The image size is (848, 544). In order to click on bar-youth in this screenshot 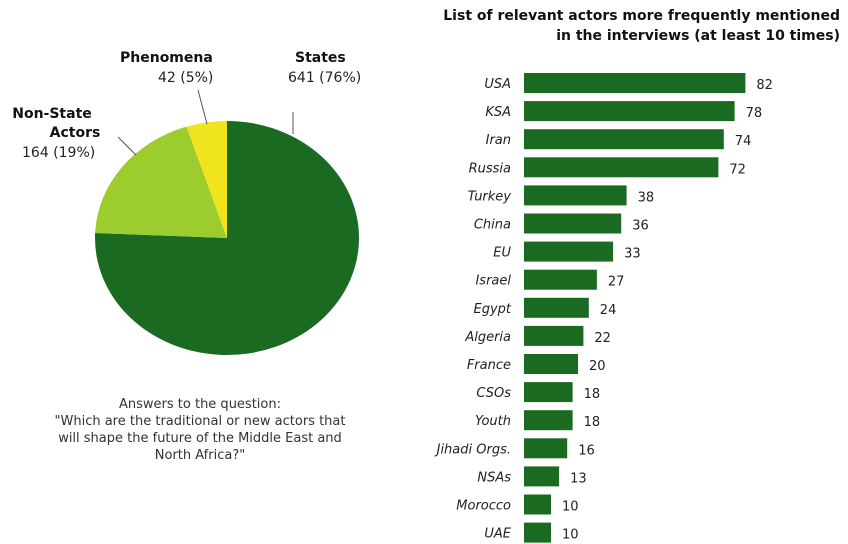, I will do `click(548, 420)`.